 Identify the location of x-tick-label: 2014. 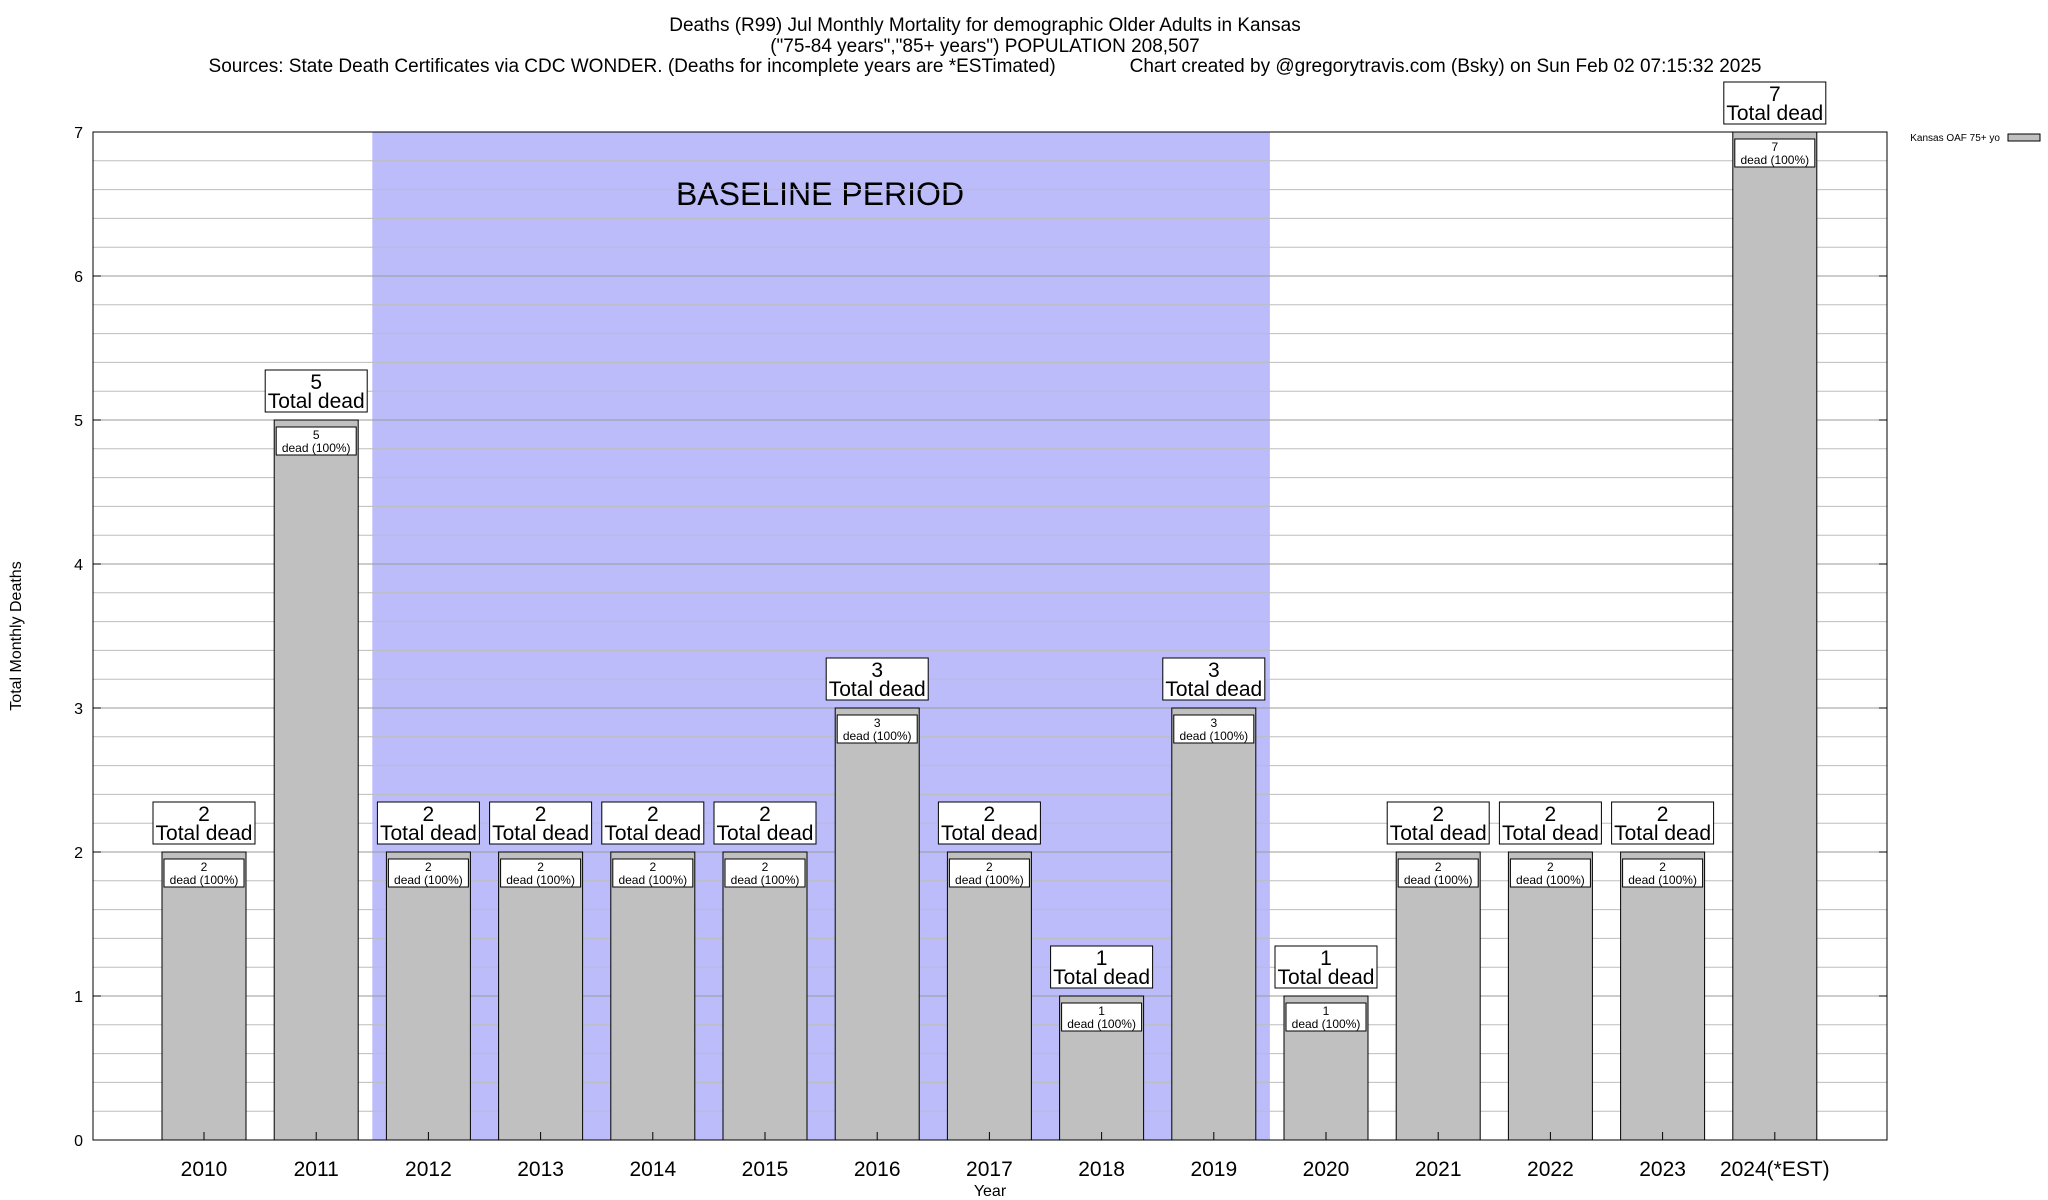
(652, 1169).